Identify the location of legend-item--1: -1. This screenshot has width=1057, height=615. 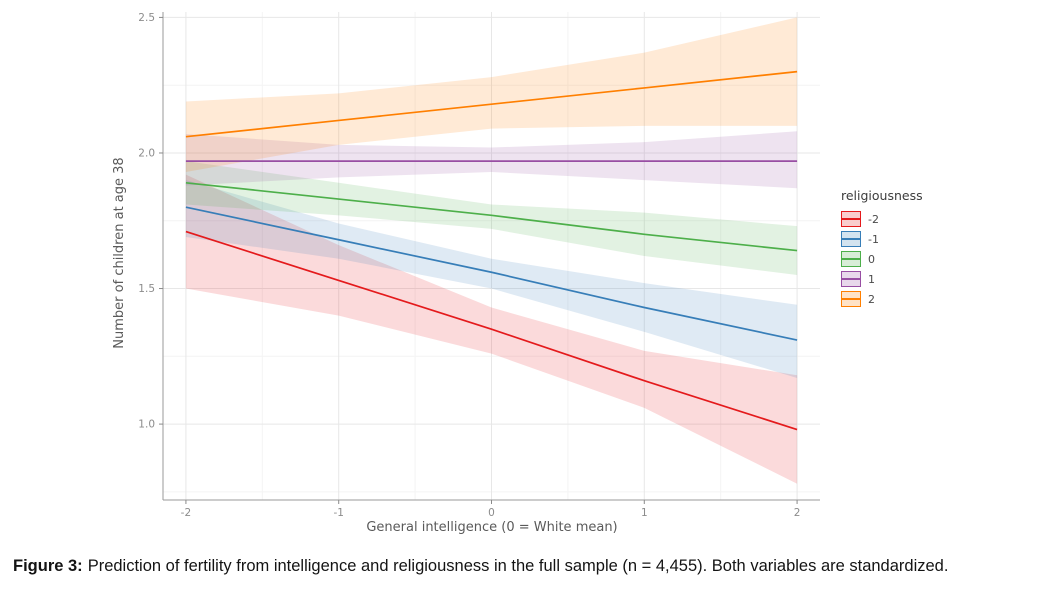
(882, 239).